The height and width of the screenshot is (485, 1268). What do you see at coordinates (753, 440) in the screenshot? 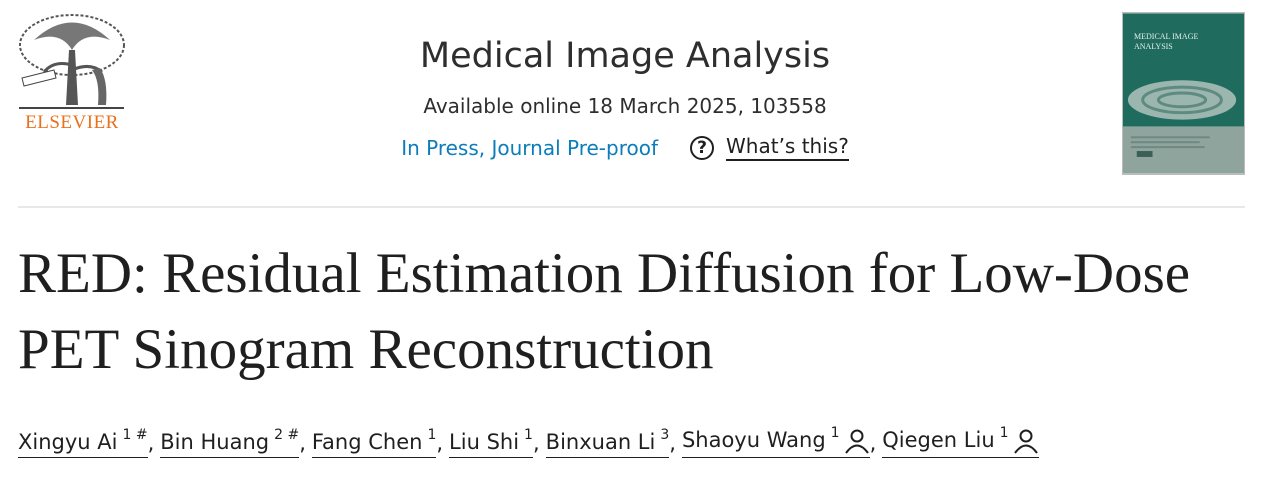
I see `author-name: Shaoyu Wang` at bounding box center [753, 440].